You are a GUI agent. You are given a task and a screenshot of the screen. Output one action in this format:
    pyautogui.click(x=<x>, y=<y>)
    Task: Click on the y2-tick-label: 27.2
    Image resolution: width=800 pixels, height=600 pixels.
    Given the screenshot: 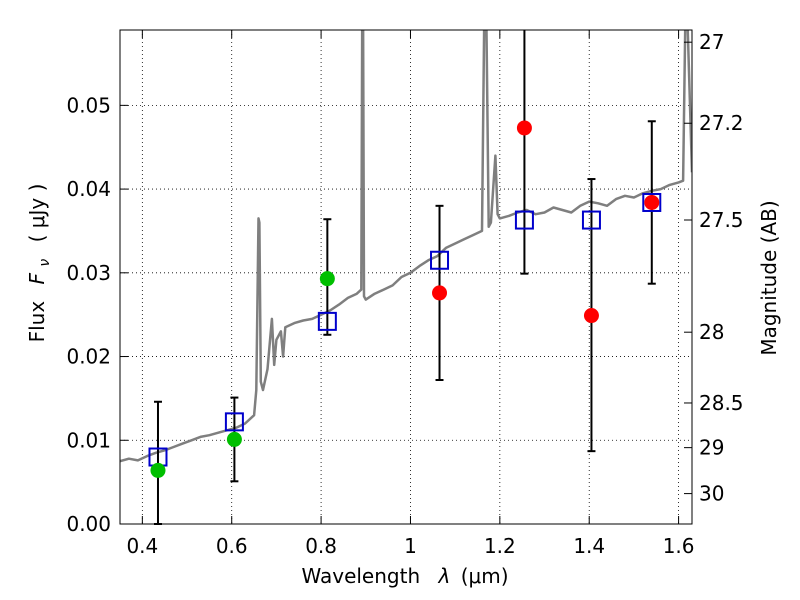 What is the action you would take?
    pyautogui.click(x=721, y=123)
    